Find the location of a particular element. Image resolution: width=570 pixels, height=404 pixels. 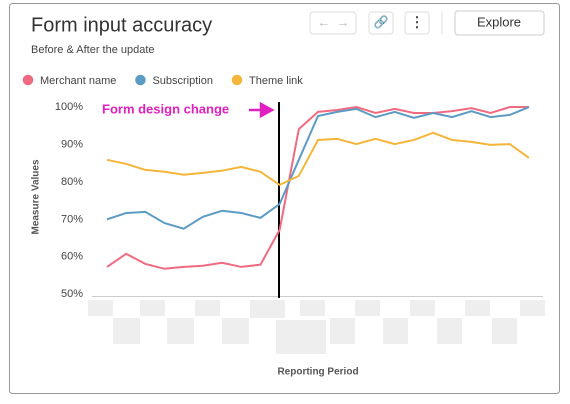

explore-button is located at coordinates (499, 23).